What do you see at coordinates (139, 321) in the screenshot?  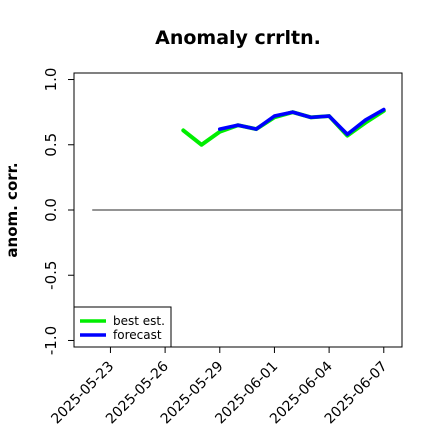 I see `legend-label-best-est: best est.` at bounding box center [139, 321].